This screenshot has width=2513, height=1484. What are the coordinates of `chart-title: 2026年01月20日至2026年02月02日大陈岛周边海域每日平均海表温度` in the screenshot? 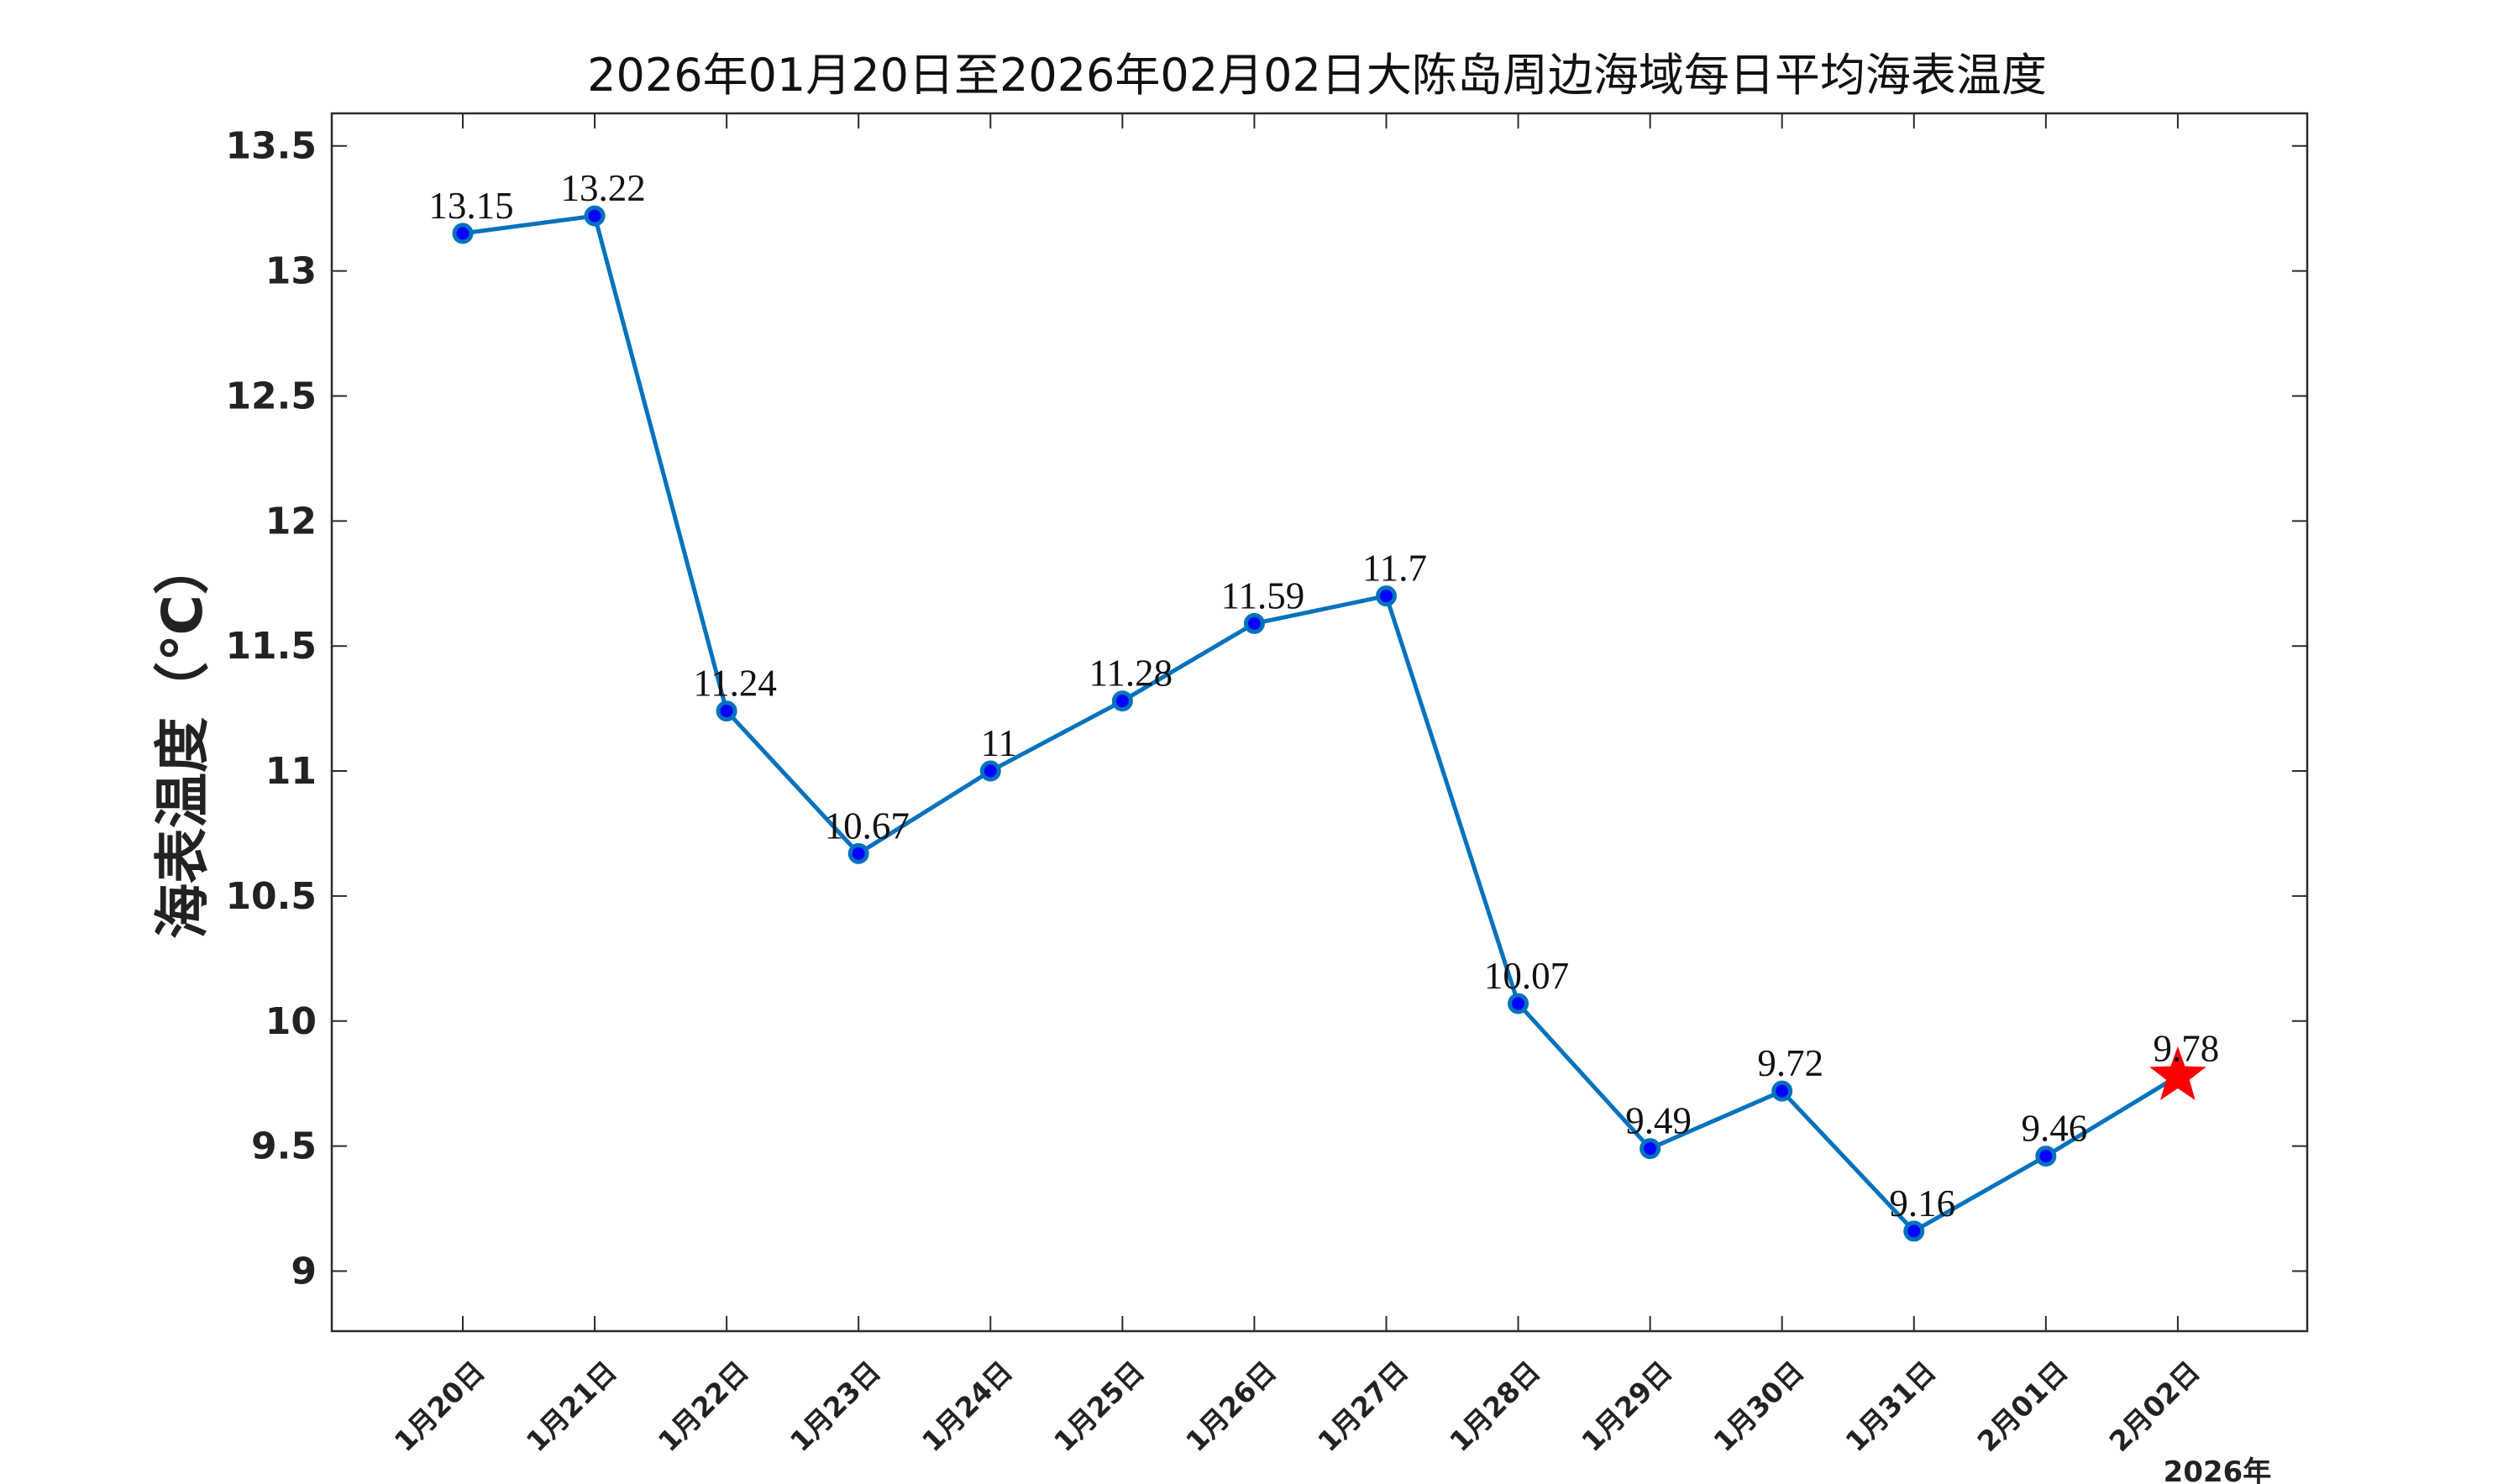 It's located at (1317, 76).